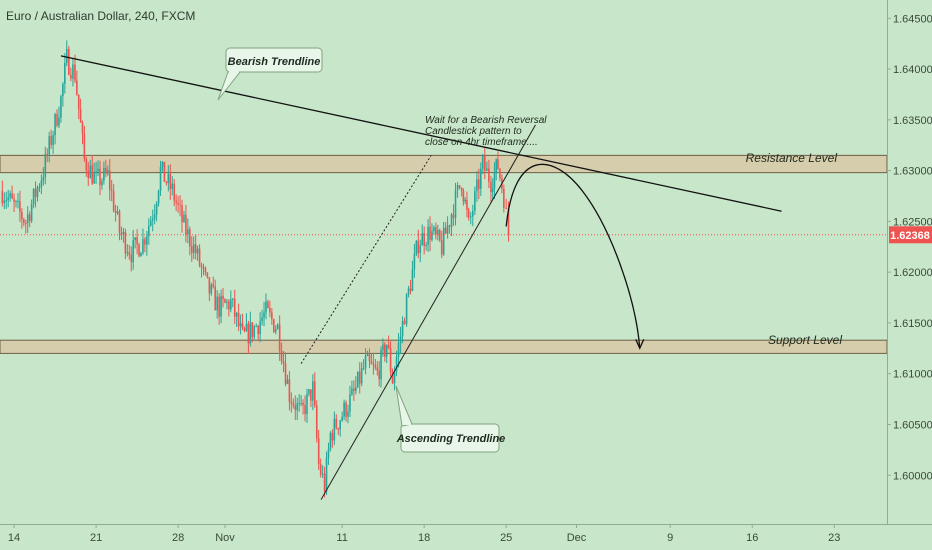 This screenshot has height=550, width=932. I want to click on resistance-level-label: Resistance Level, so click(792, 158).